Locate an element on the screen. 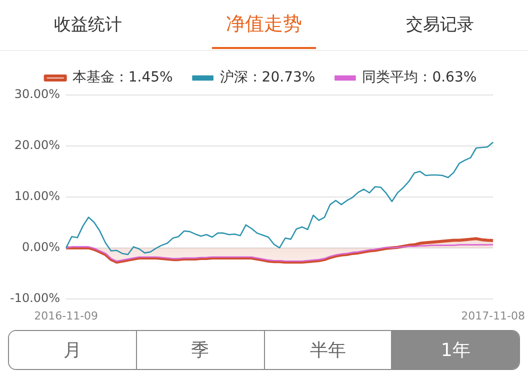 Image resolution: width=528 pixels, height=383 pixels. text: 交易记录 is located at coordinates (440, 25).